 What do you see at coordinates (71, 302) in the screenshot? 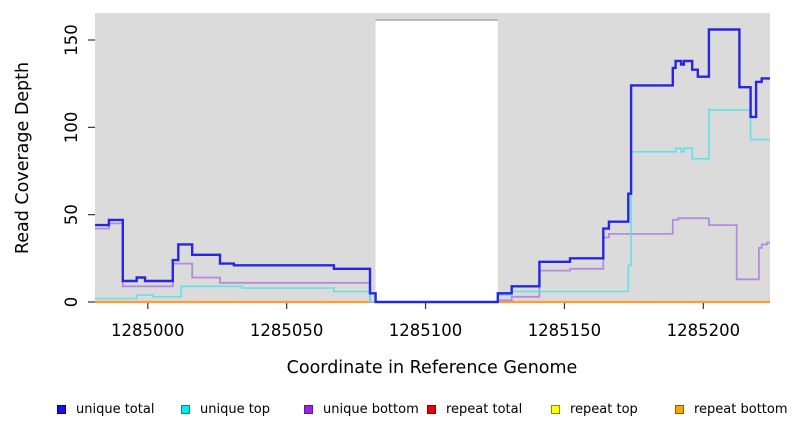
I see `y-tick-label: 0` at bounding box center [71, 302].